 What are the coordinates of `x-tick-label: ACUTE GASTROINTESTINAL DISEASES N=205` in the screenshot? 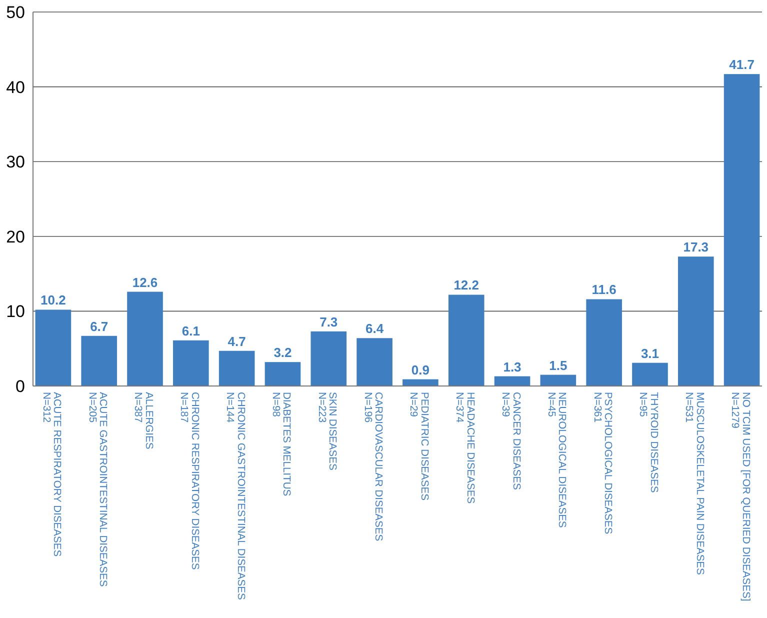 It's located at (97, 489).